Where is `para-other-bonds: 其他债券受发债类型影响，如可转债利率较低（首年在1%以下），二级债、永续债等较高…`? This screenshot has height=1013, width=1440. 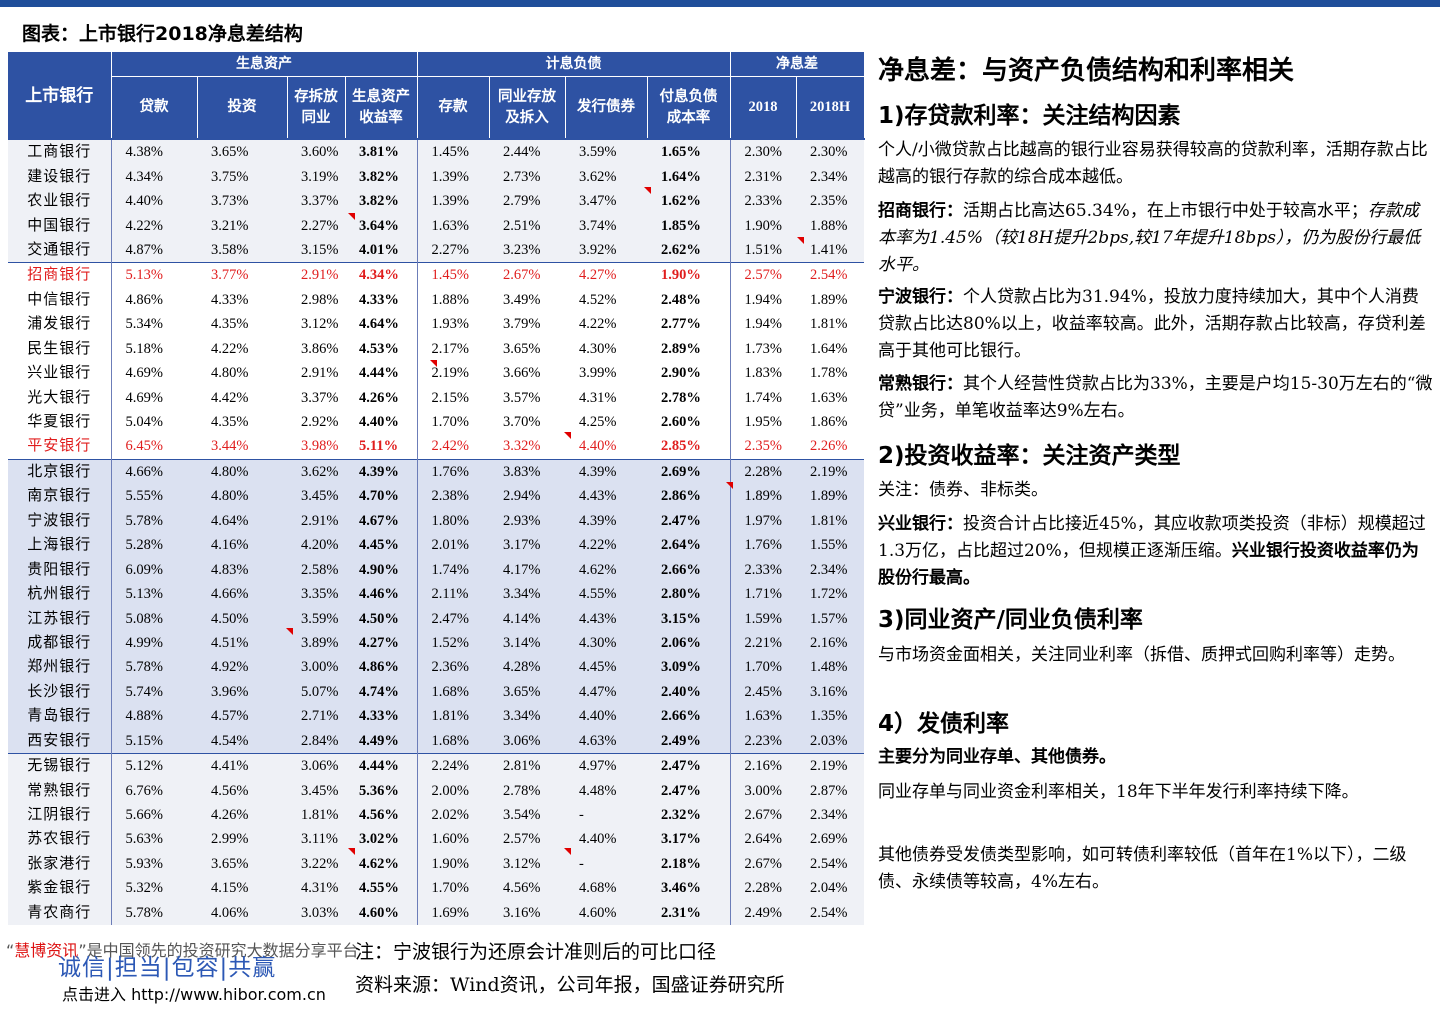 para-other-bonds: 其他债券受发债类型影响，如可转债利率较低（首年在1%以下），二级债、永续债等较高… is located at coordinates (1142, 868).